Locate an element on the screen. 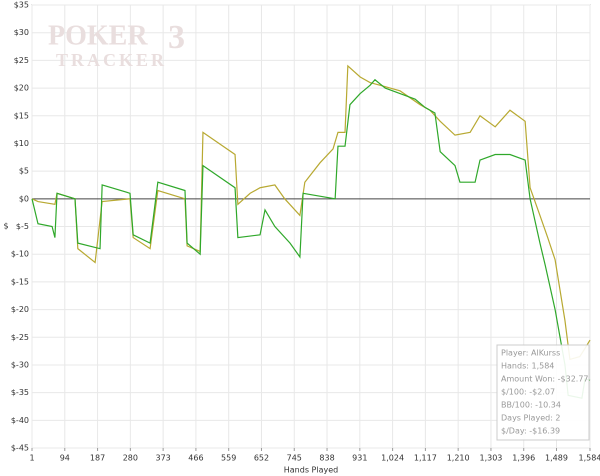 This screenshot has width=600, height=476. info-line: $/Day: -$16.39 is located at coordinates (530, 431).